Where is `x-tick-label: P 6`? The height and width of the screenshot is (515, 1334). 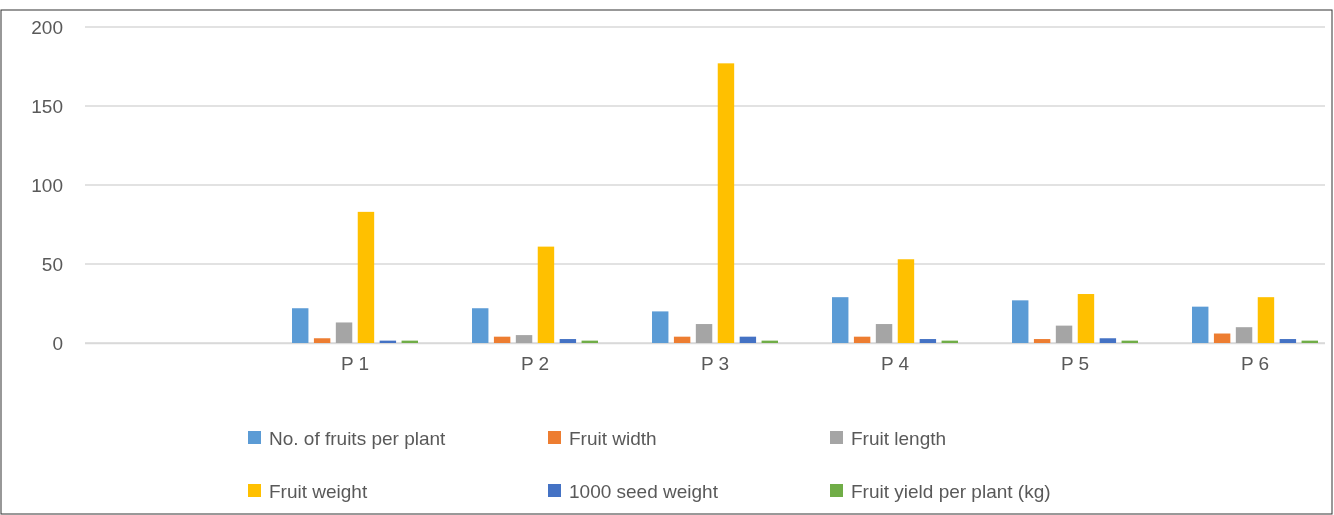
x-tick-label: P 6 is located at coordinates (1255, 364).